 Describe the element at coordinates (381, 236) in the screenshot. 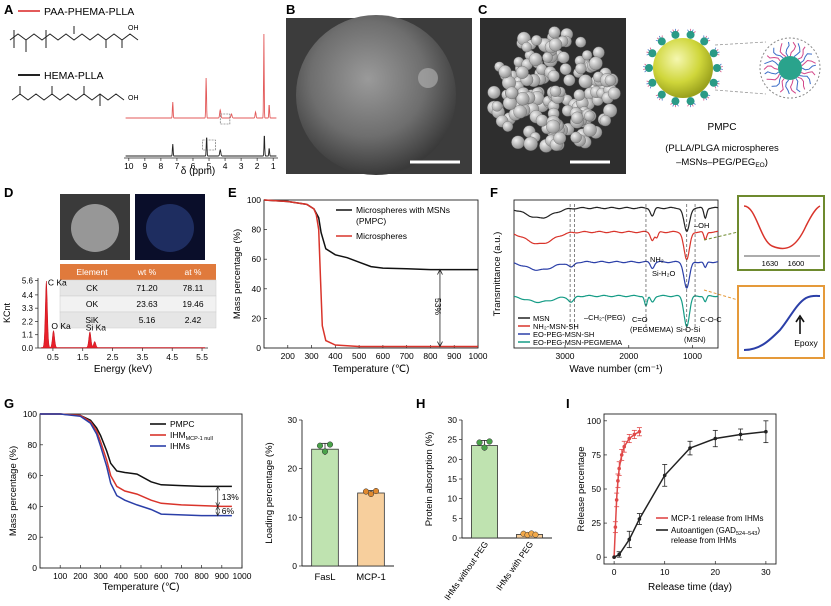

I see `e-legend-label-1: Microspheres` at that location.